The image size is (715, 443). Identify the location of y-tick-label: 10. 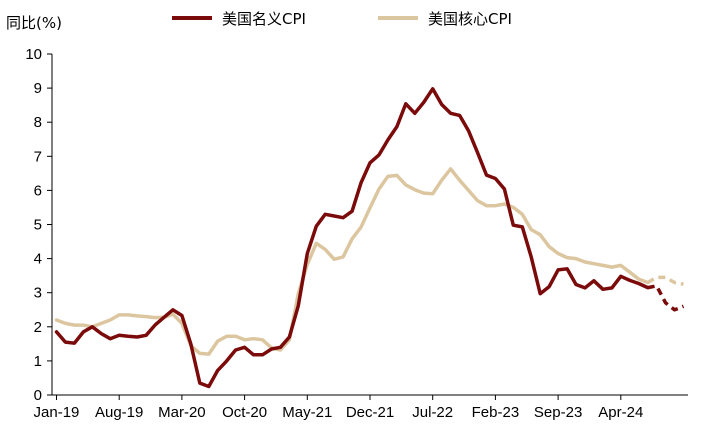
(33, 54).